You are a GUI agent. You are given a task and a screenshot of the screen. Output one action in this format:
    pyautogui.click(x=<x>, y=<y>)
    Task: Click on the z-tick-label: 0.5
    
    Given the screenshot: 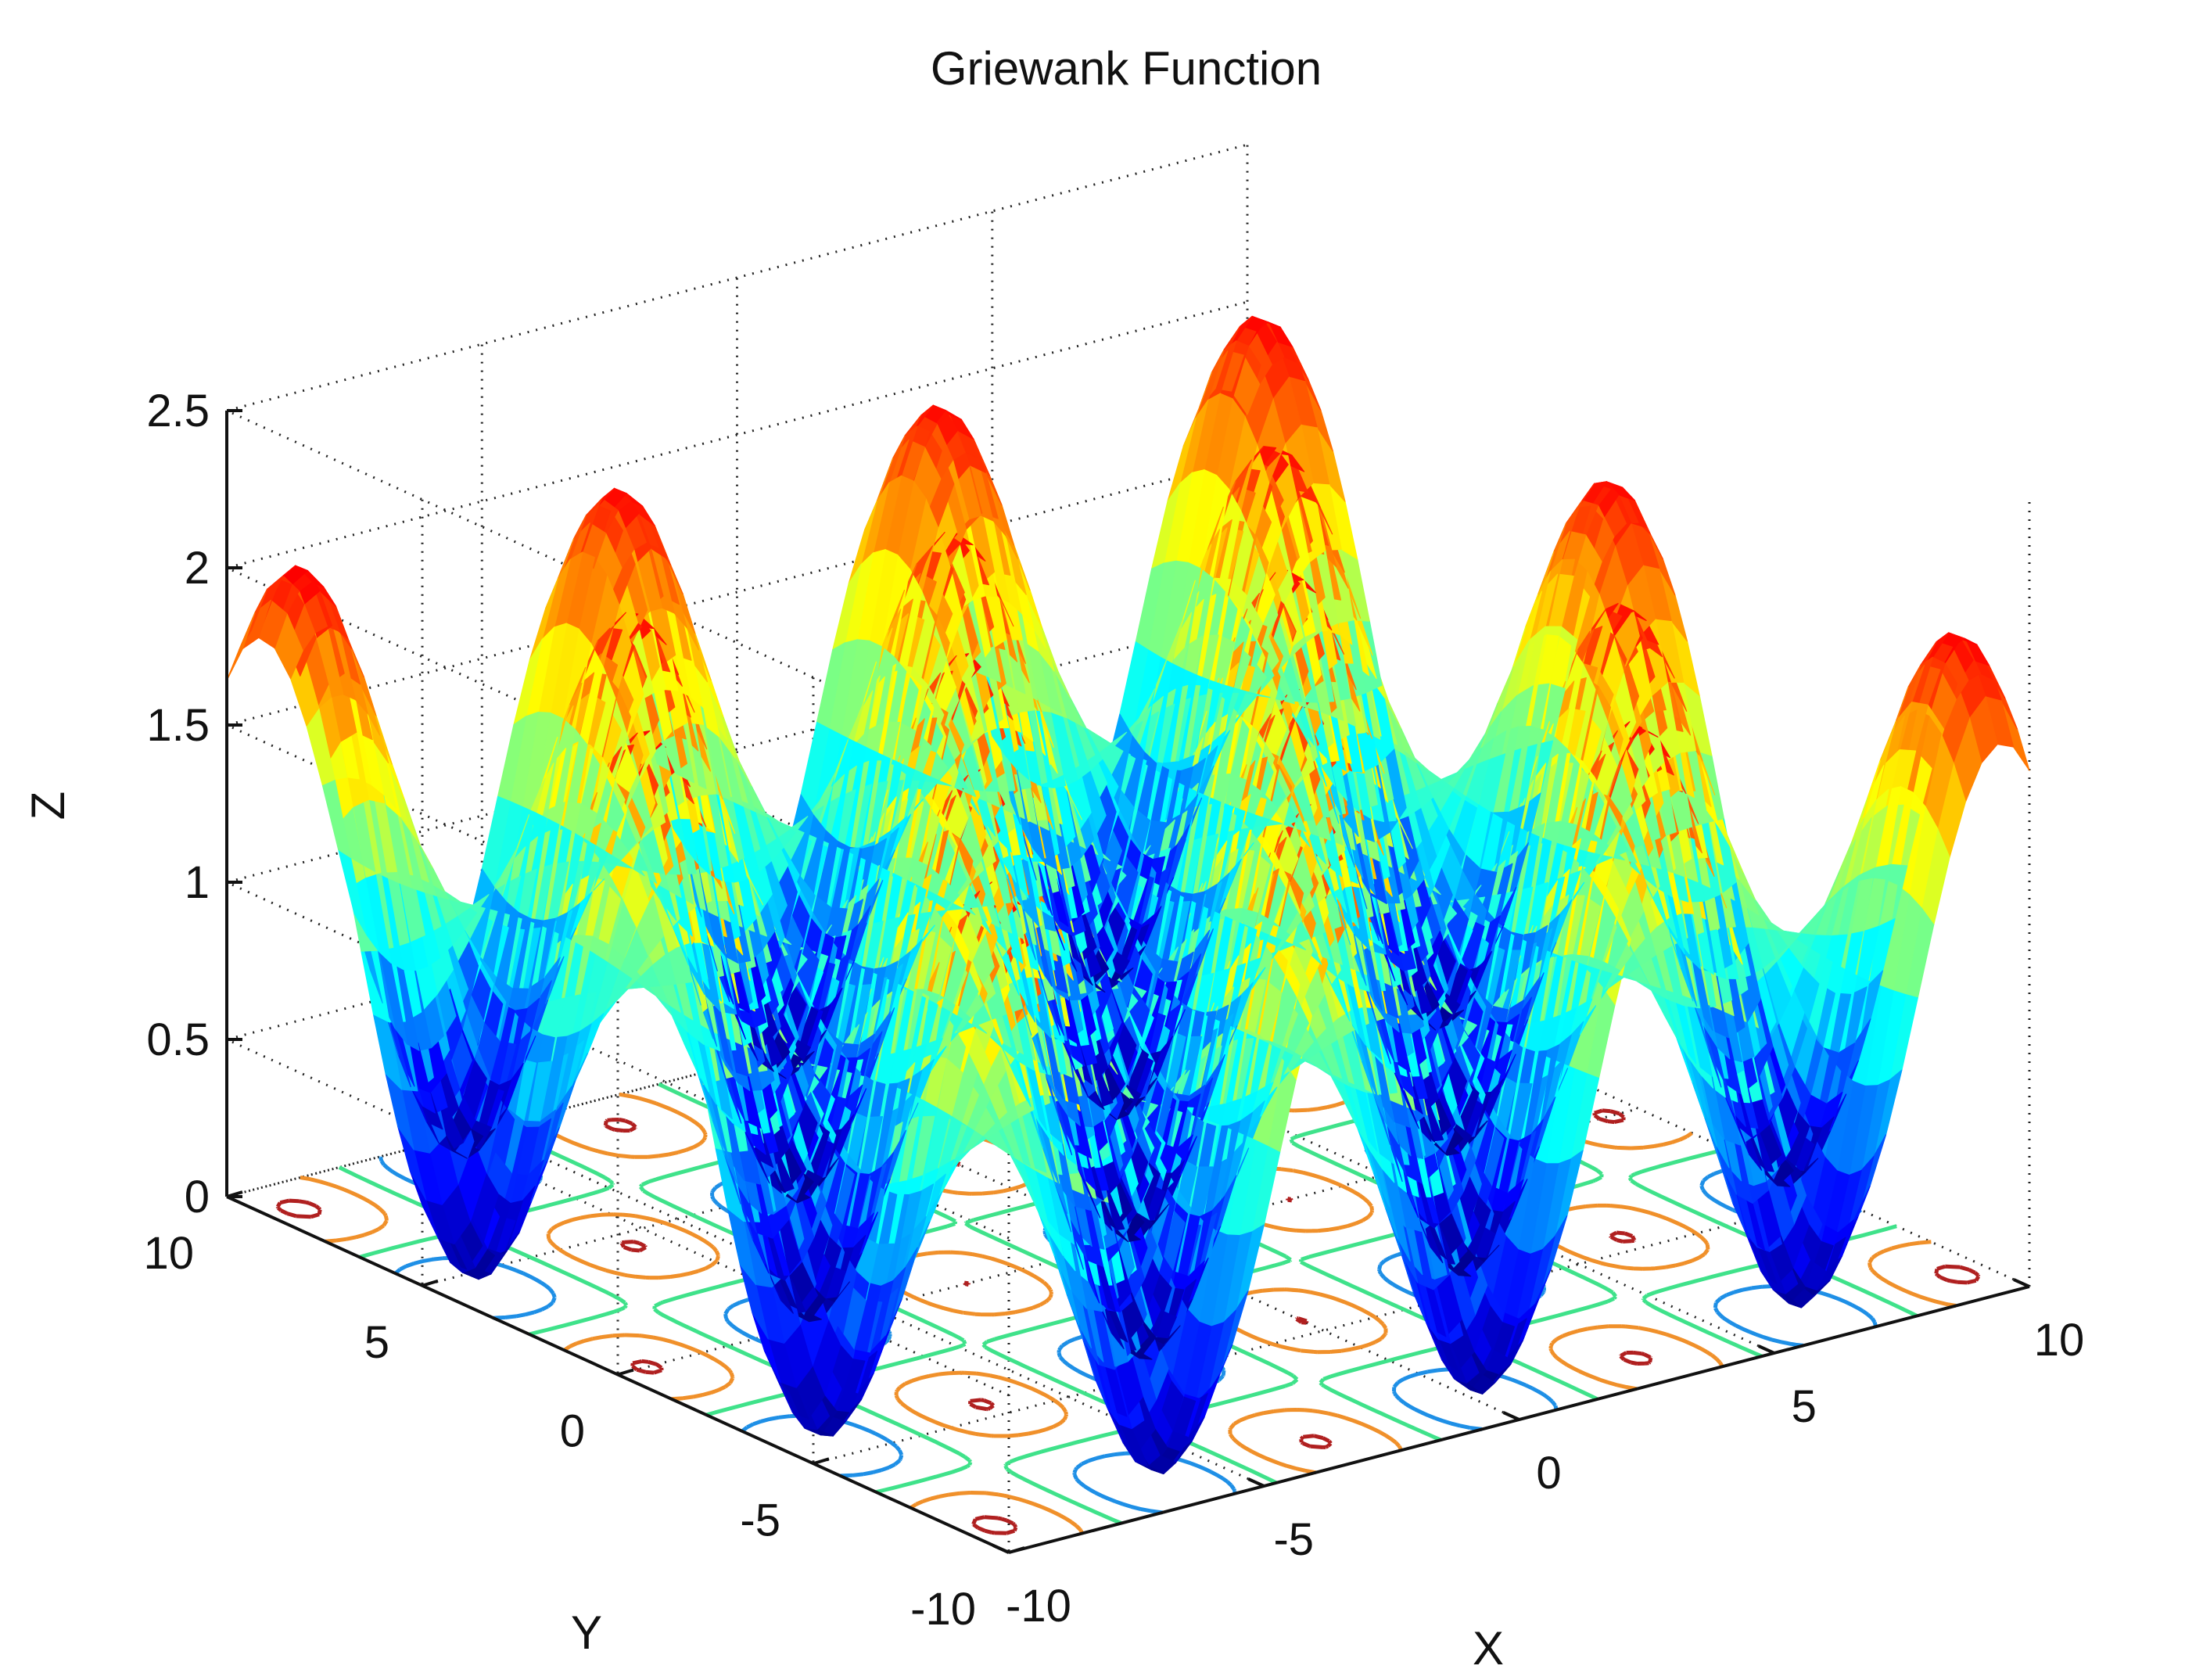 What is the action you would take?
    pyautogui.click(x=178, y=1039)
    